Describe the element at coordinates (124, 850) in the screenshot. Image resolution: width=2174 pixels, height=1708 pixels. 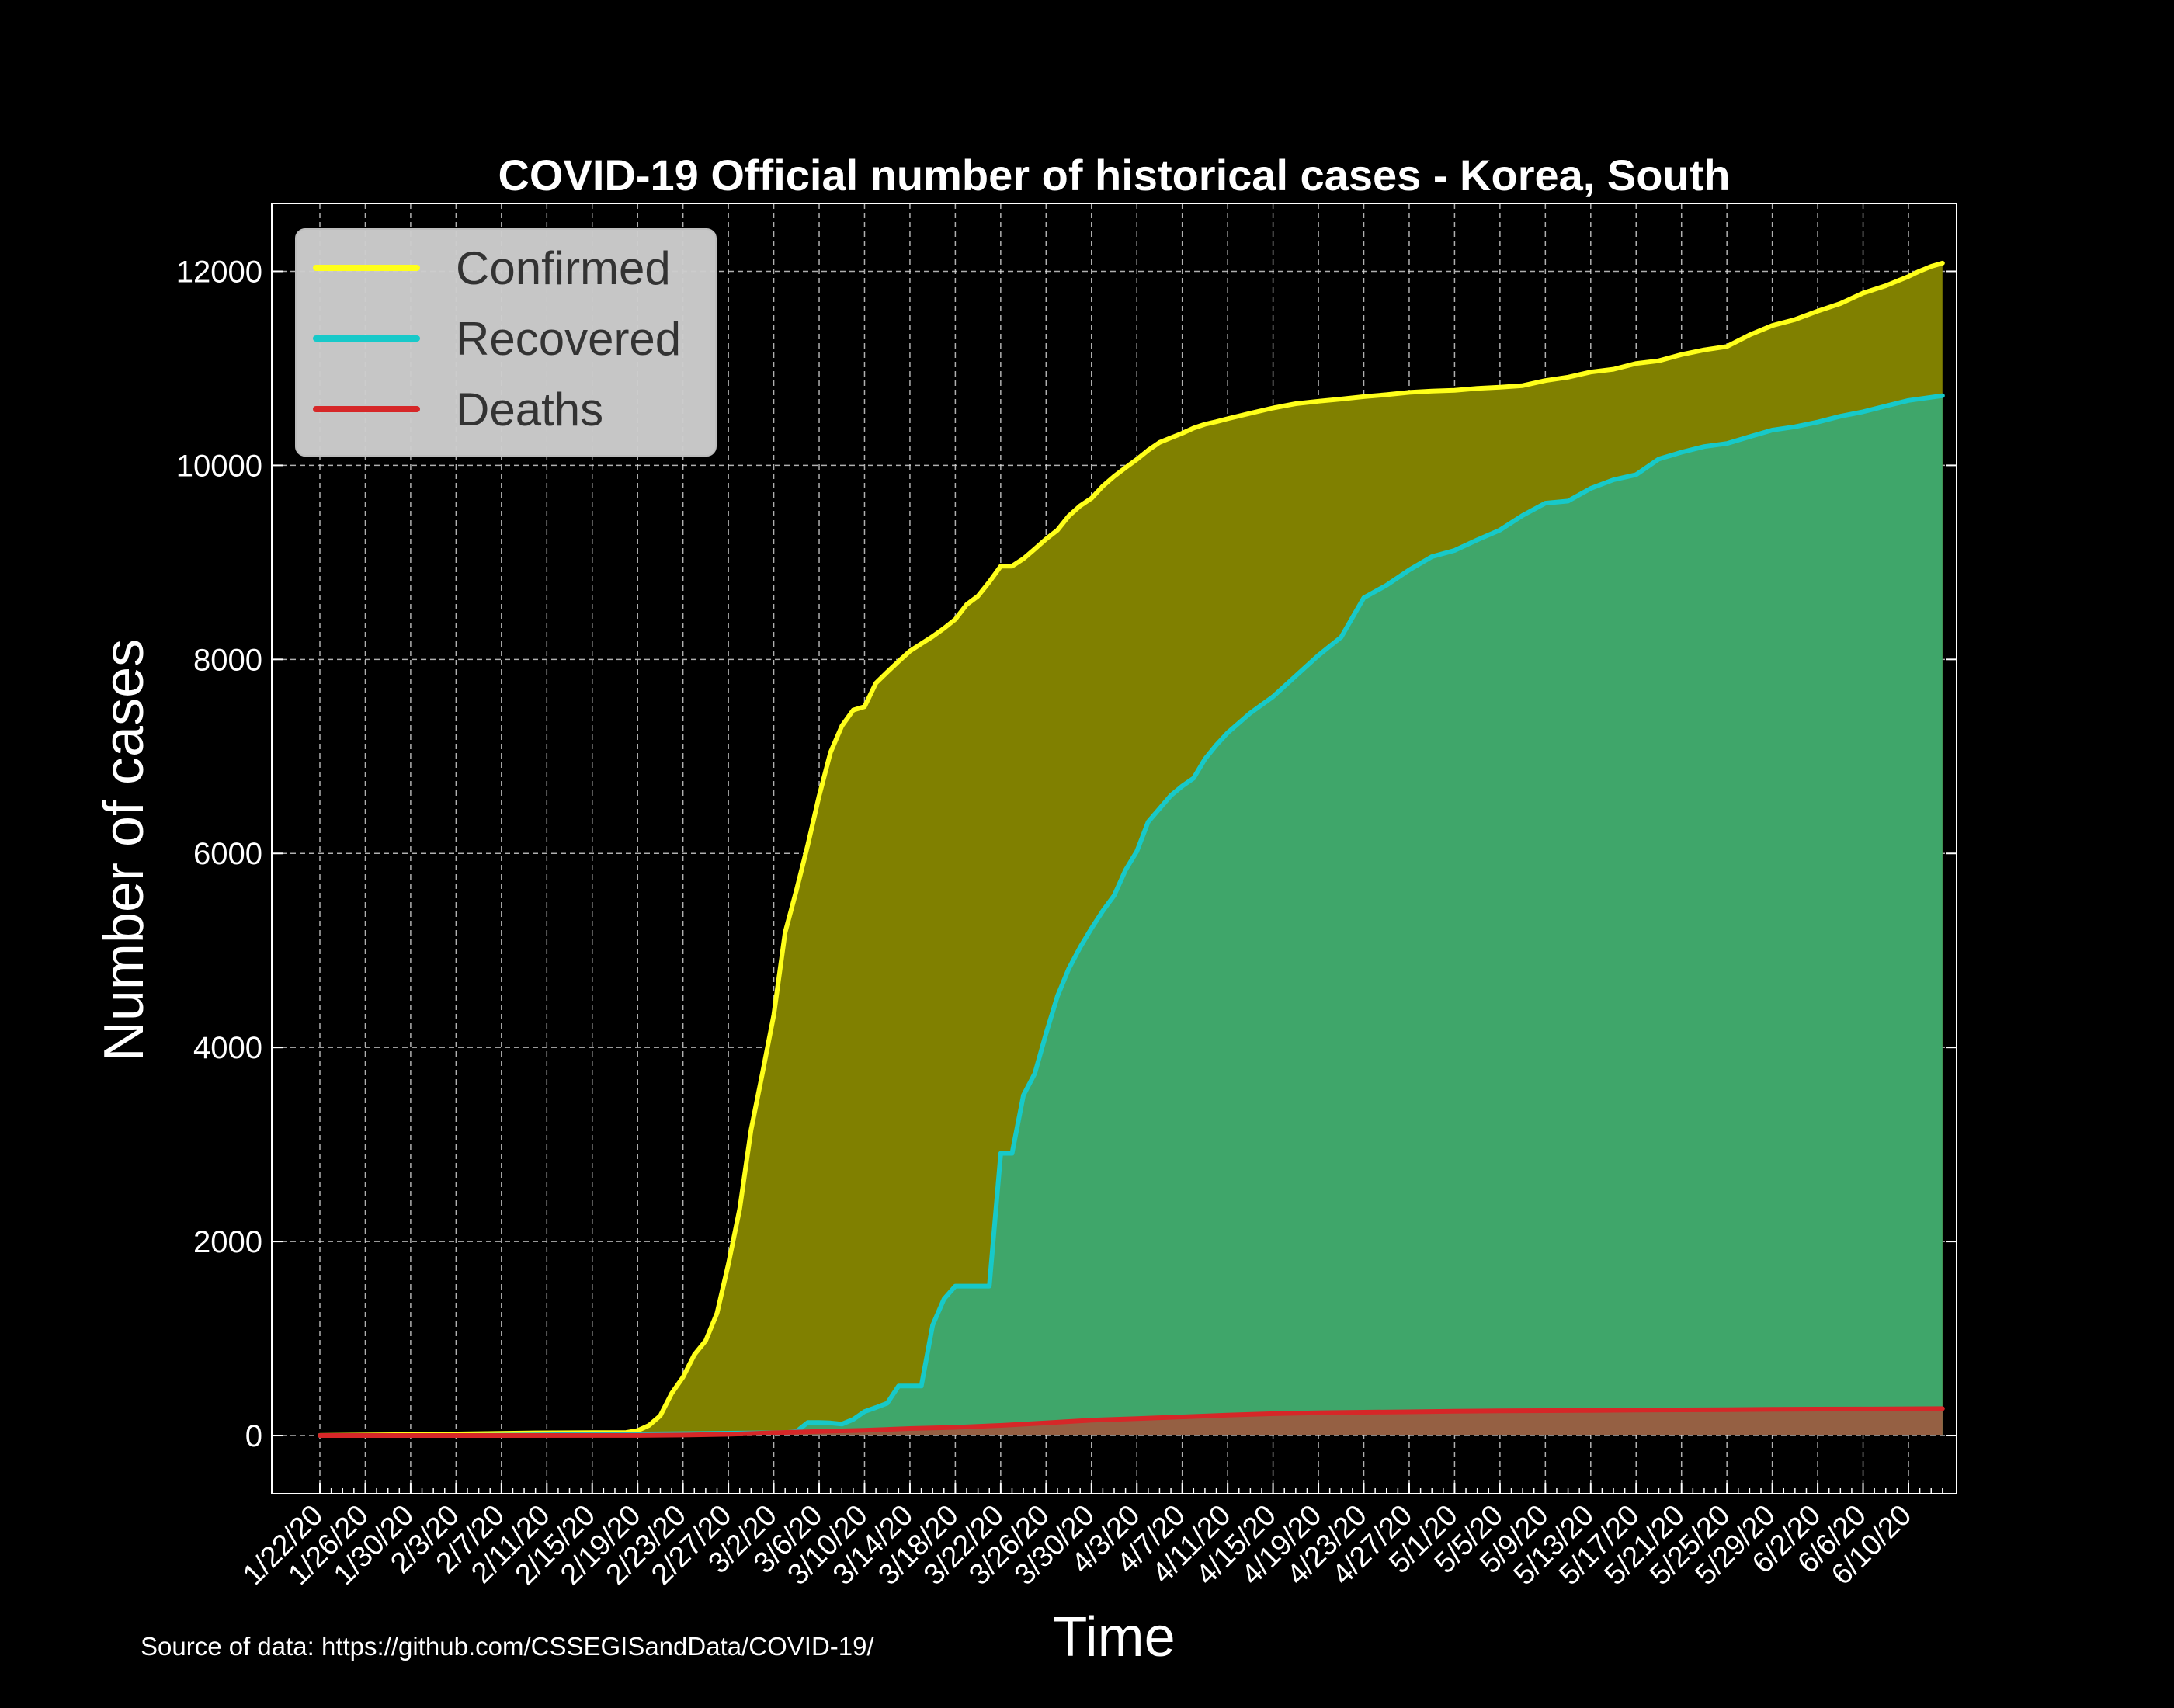
I see `y-axis-label: Number of cases` at that location.